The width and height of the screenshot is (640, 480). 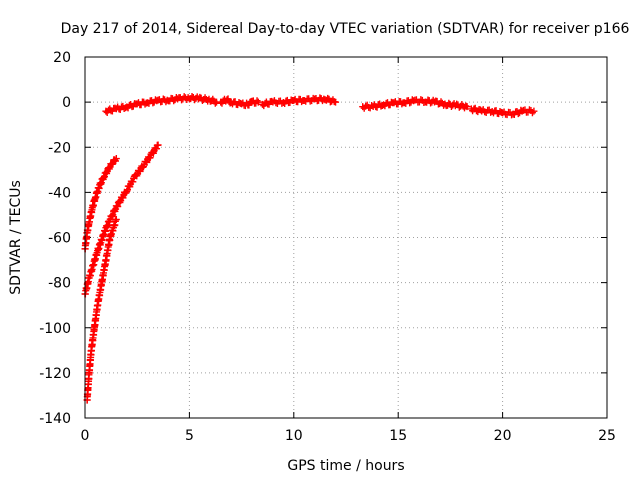 I want to click on y-axis-label: SDTVAR / TECUs, so click(x=16, y=237).